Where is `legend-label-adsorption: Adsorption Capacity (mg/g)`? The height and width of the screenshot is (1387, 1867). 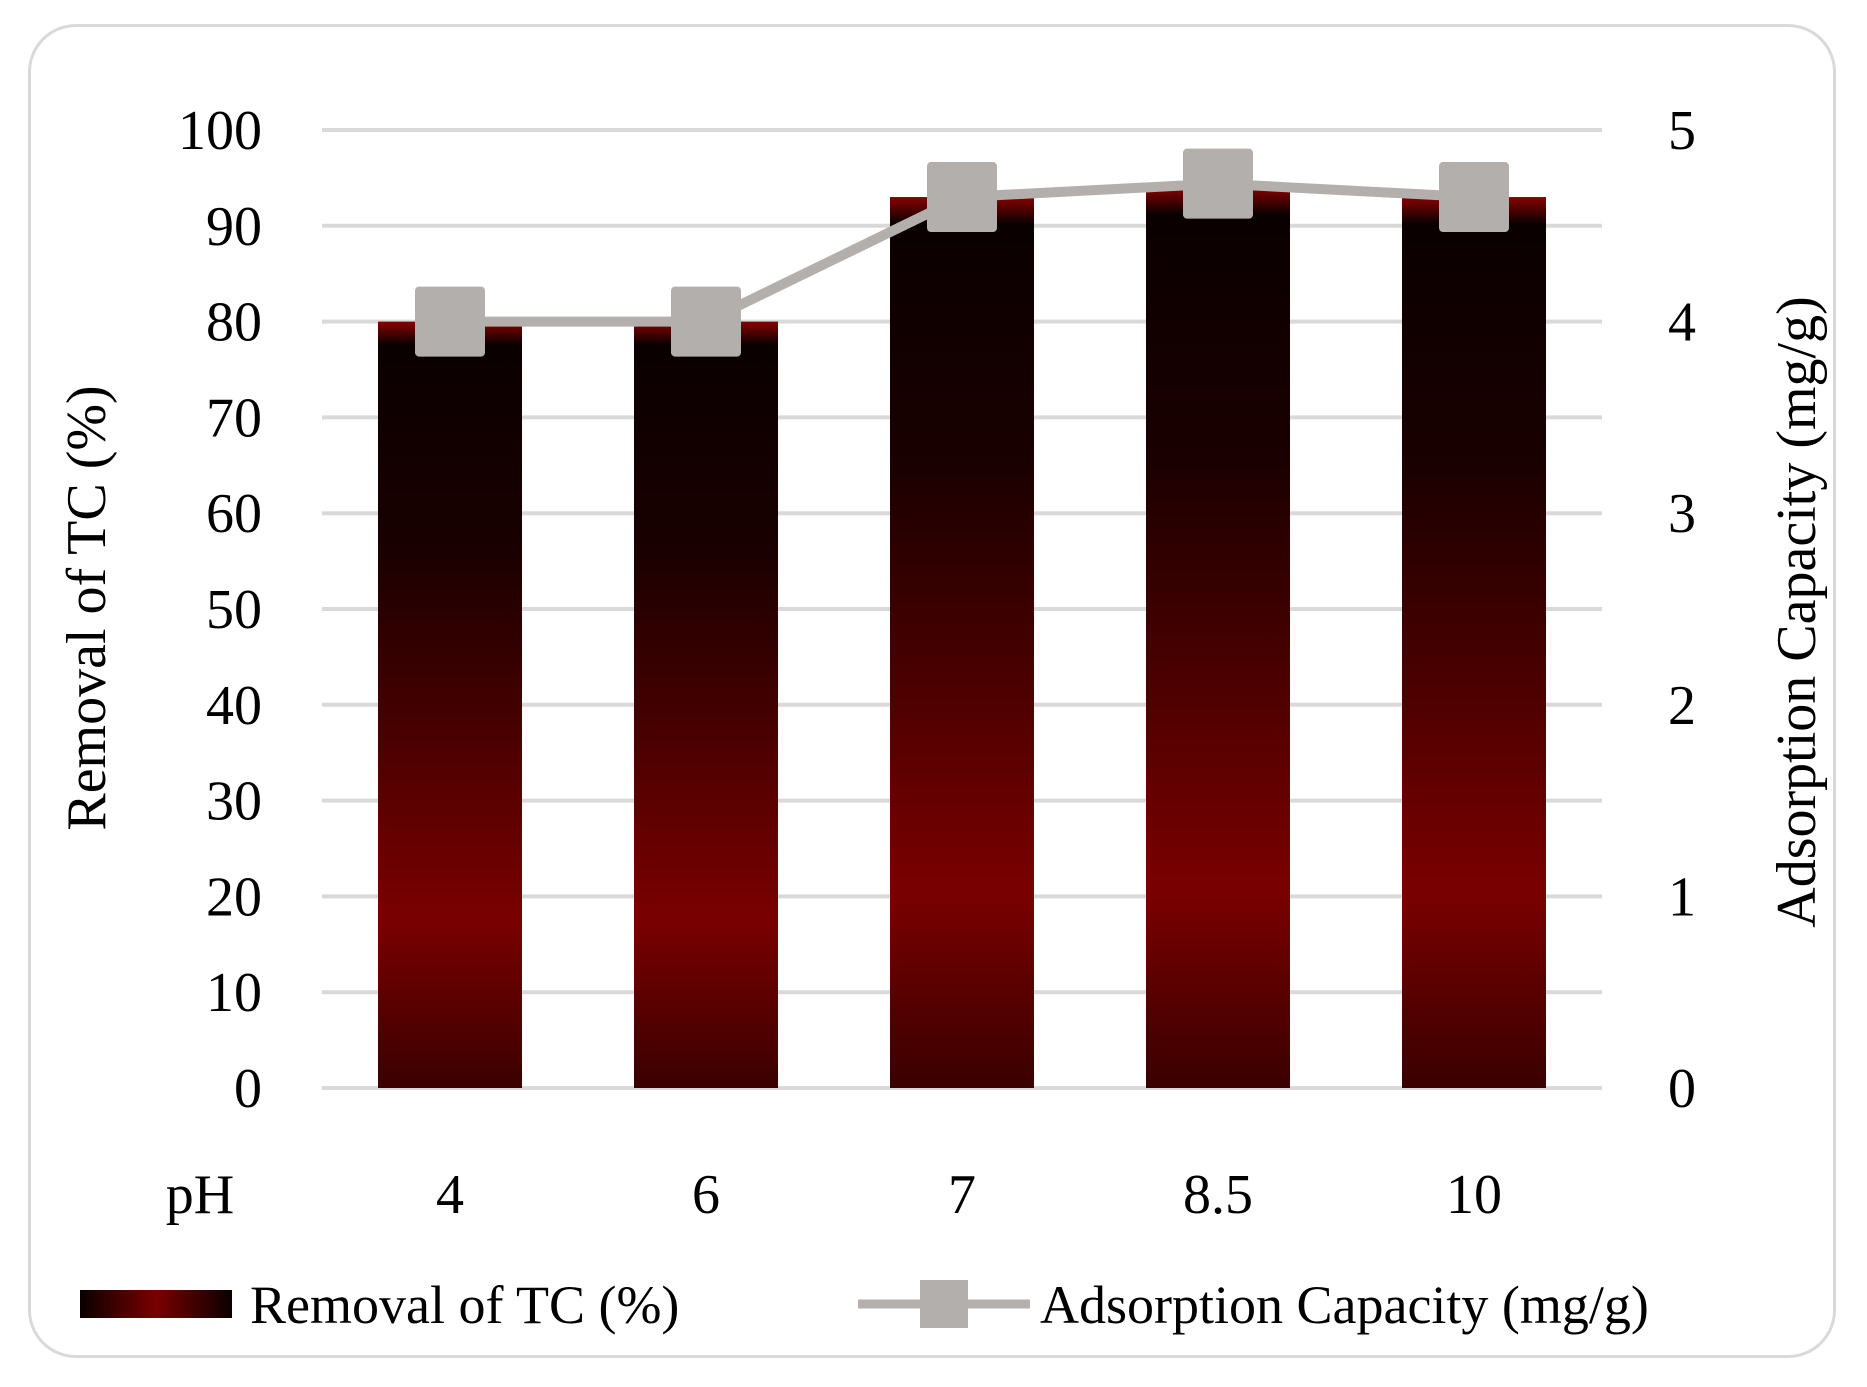 legend-label-adsorption: Adsorption Capacity (mg/g) is located at coordinates (1344, 1305).